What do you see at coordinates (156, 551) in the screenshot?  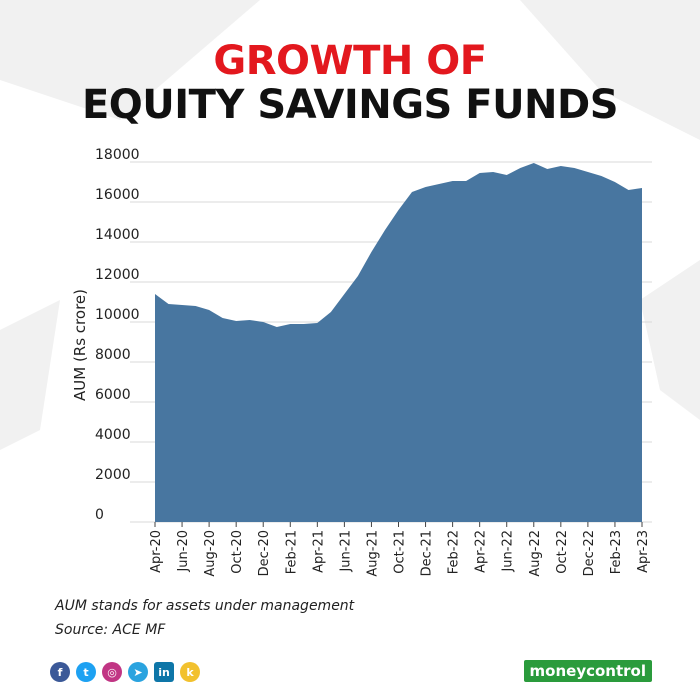 I see `x-tick-label: Apr-20` at bounding box center [156, 551].